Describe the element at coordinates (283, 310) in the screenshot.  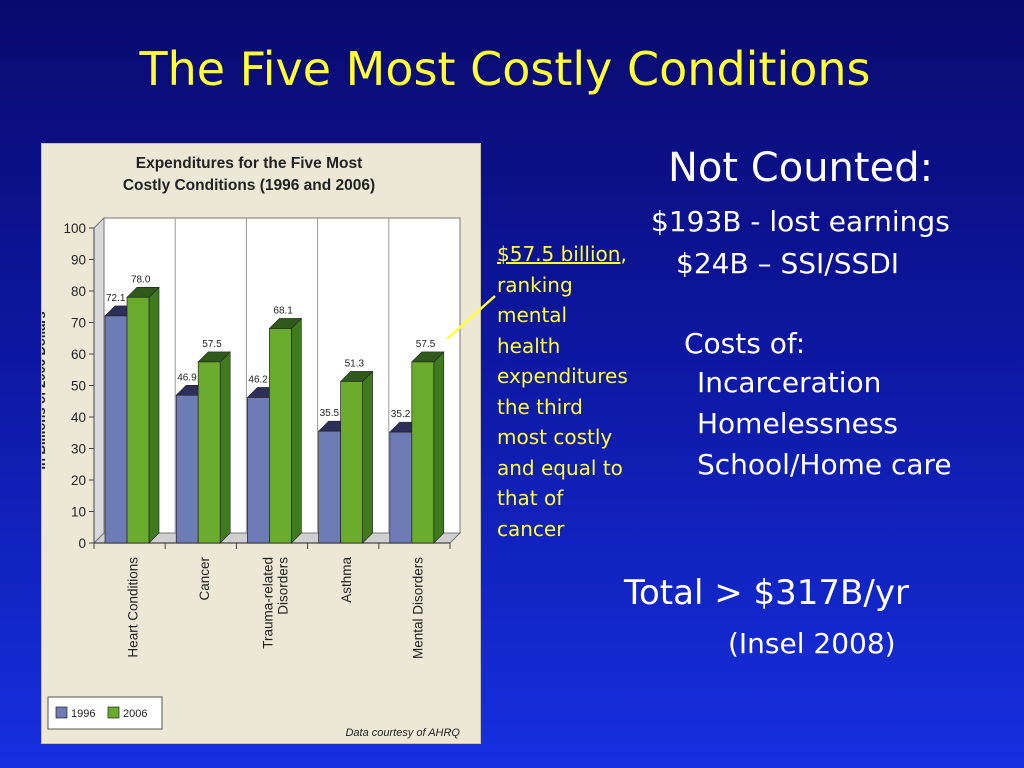
I see `data-label-2006: 68.1` at that location.